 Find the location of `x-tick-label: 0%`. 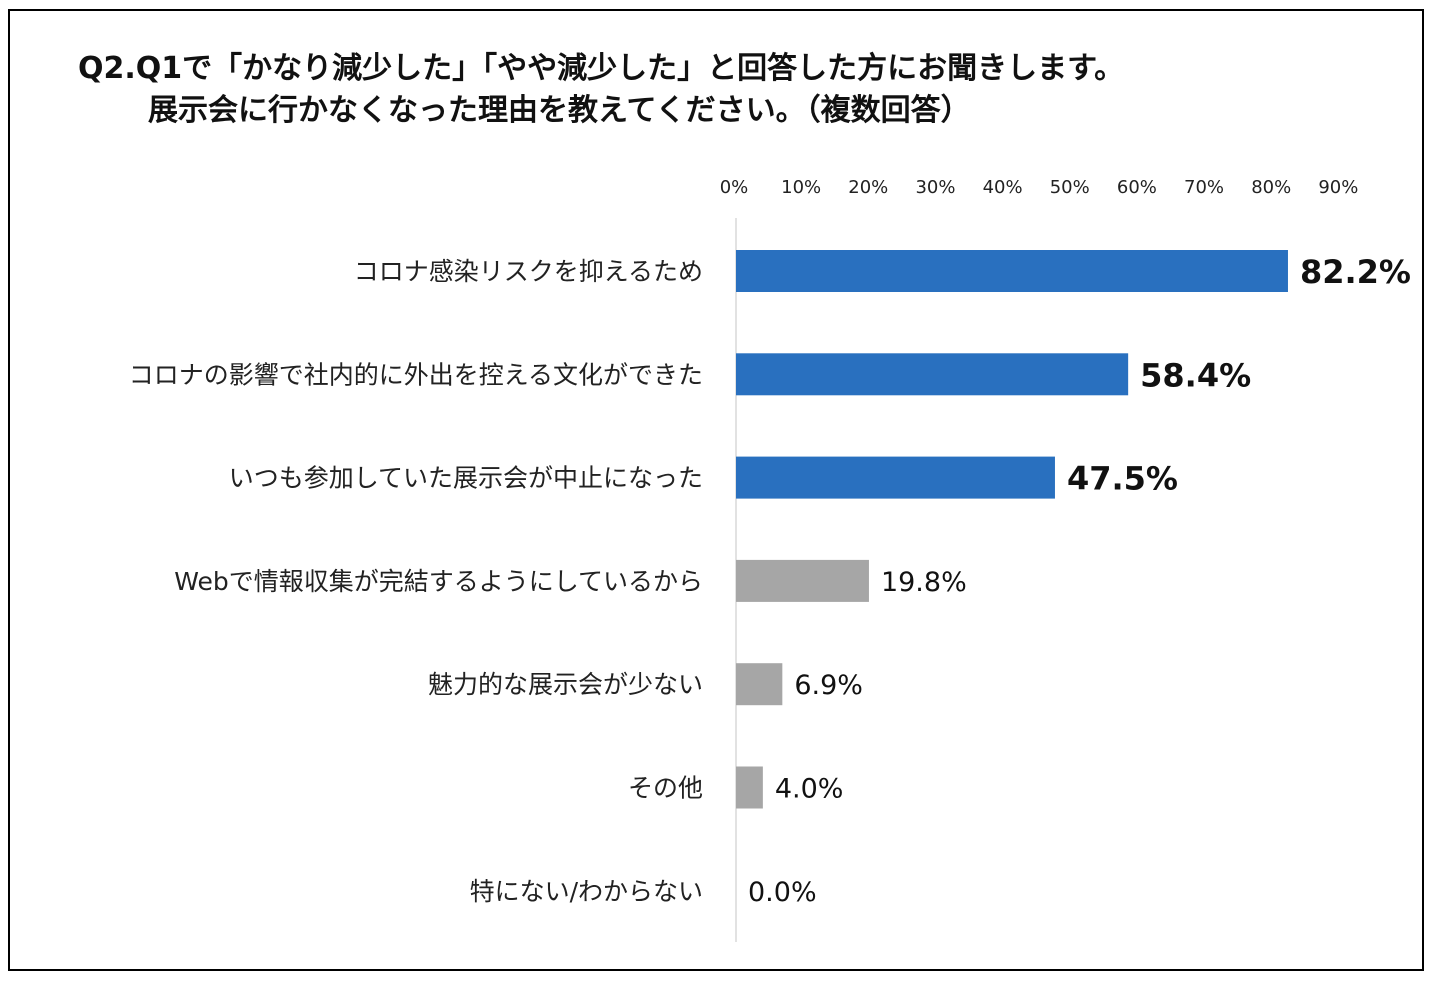

x-tick-label: 0% is located at coordinates (734, 187).